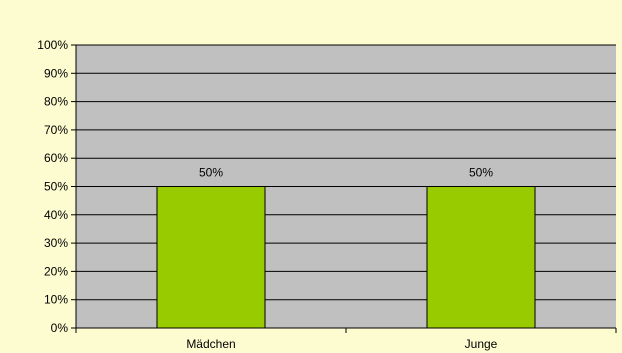 The height and width of the screenshot is (353, 622). Describe the element at coordinates (52, 45) in the screenshot. I see `y-tick-label: 100%` at that location.